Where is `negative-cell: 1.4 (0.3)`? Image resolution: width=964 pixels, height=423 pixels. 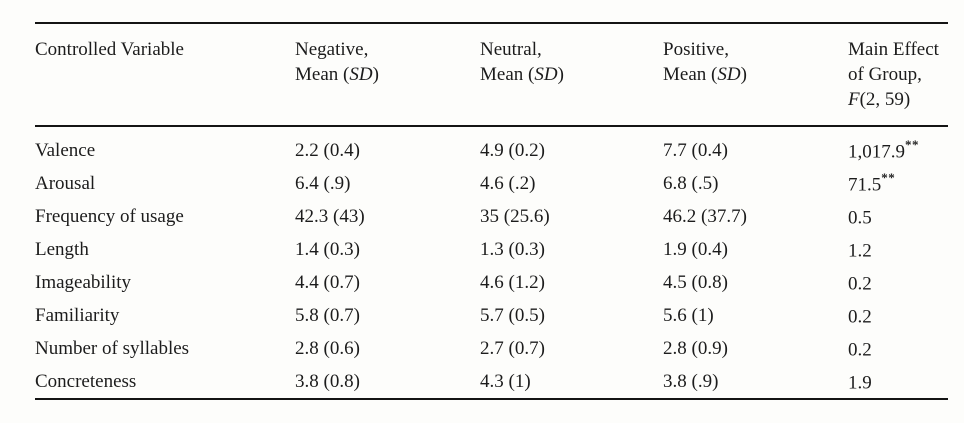 negative-cell: 1.4 (0.3) is located at coordinates (327, 249).